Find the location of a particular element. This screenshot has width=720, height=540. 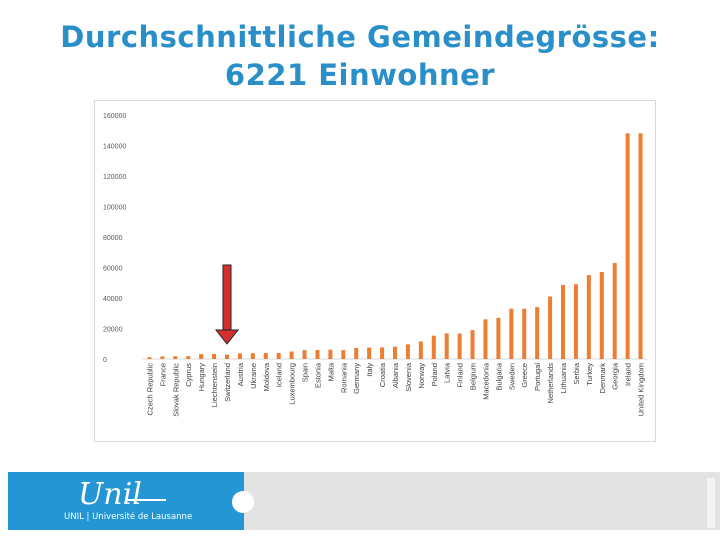

x-tick-label: Poland is located at coordinates (434, 374).